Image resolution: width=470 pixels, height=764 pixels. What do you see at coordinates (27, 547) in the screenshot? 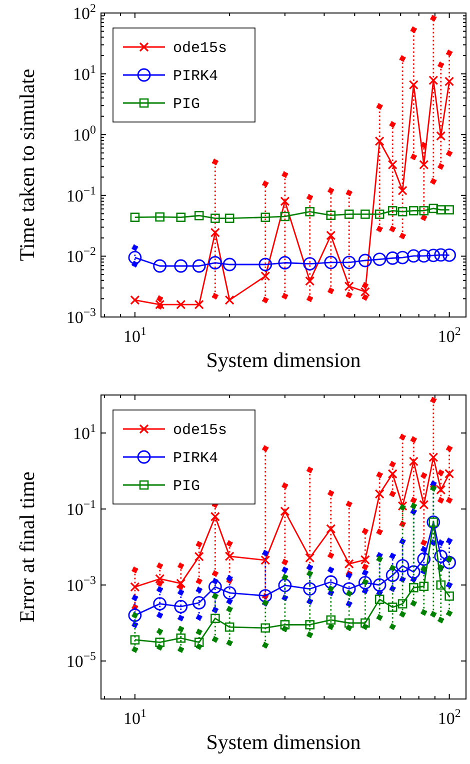
I see `y-axis-title: Error at final time` at bounding box center [27, 547].